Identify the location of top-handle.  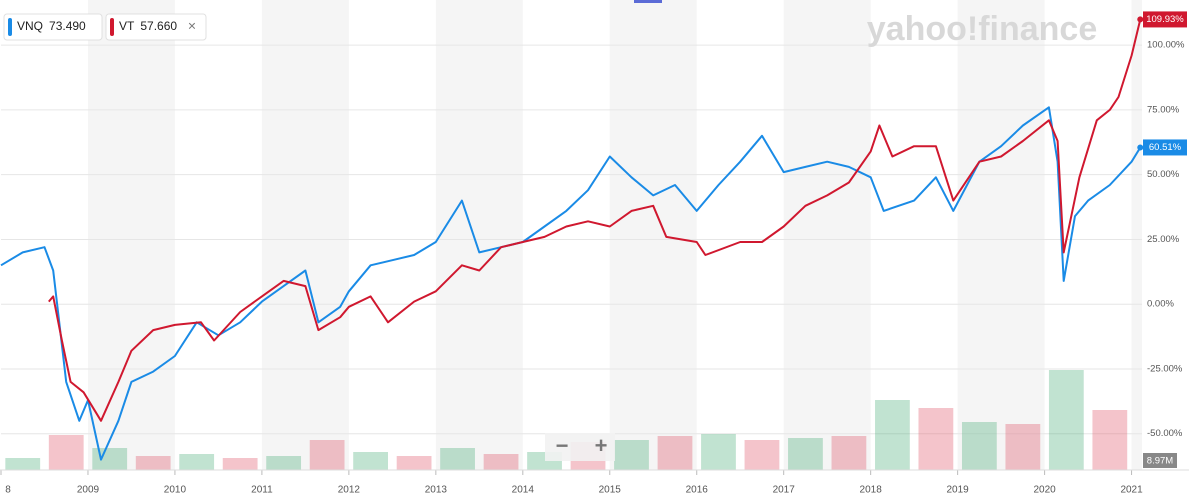
(648, 1).